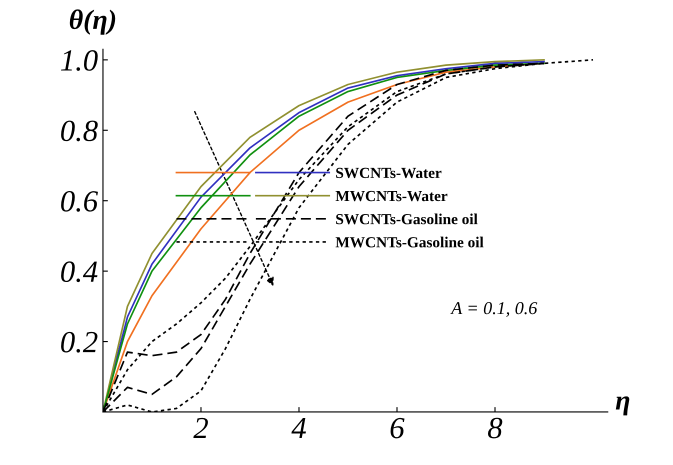 This screenshot has width=673, height=465. What do you see at coordinates (298, 428) in the screenshot?
I see `x-tick-label: 4` at bounding box center [298, 428].